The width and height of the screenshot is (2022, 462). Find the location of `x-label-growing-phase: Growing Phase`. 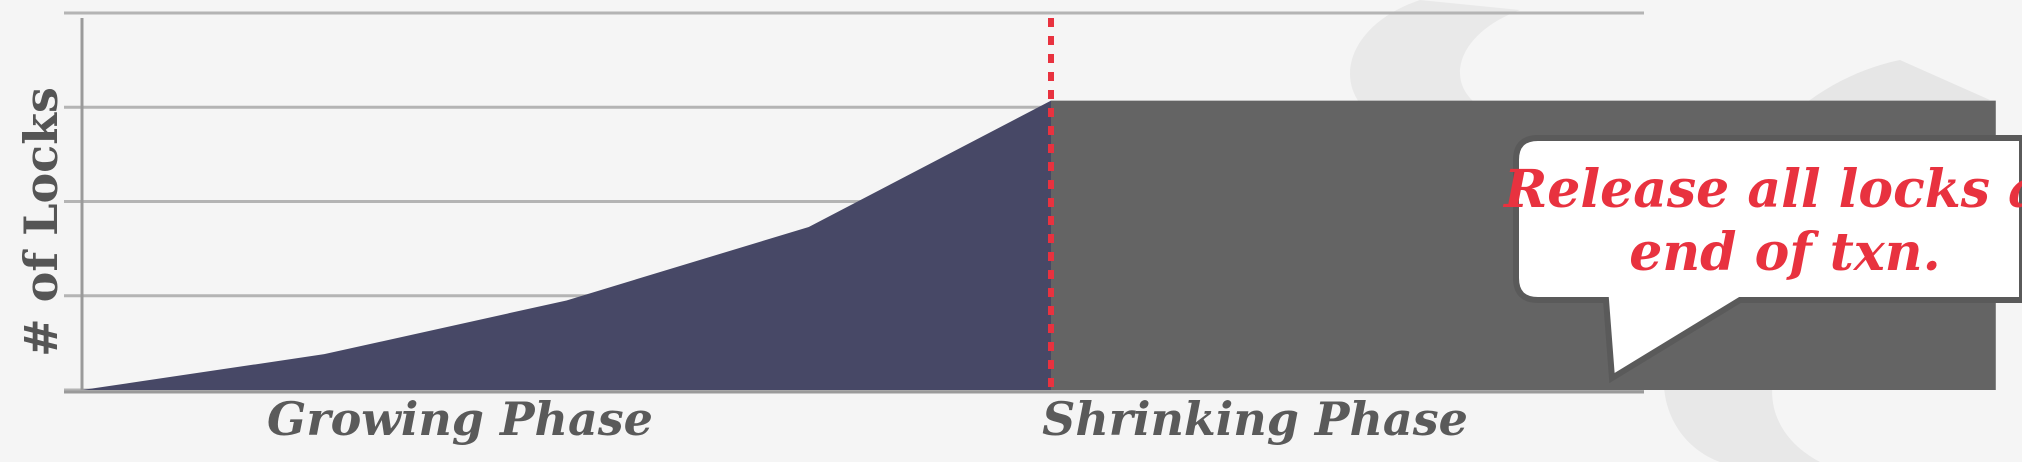

x-label-growing-phase: Growing Phase is located at coordinates (460, 419).